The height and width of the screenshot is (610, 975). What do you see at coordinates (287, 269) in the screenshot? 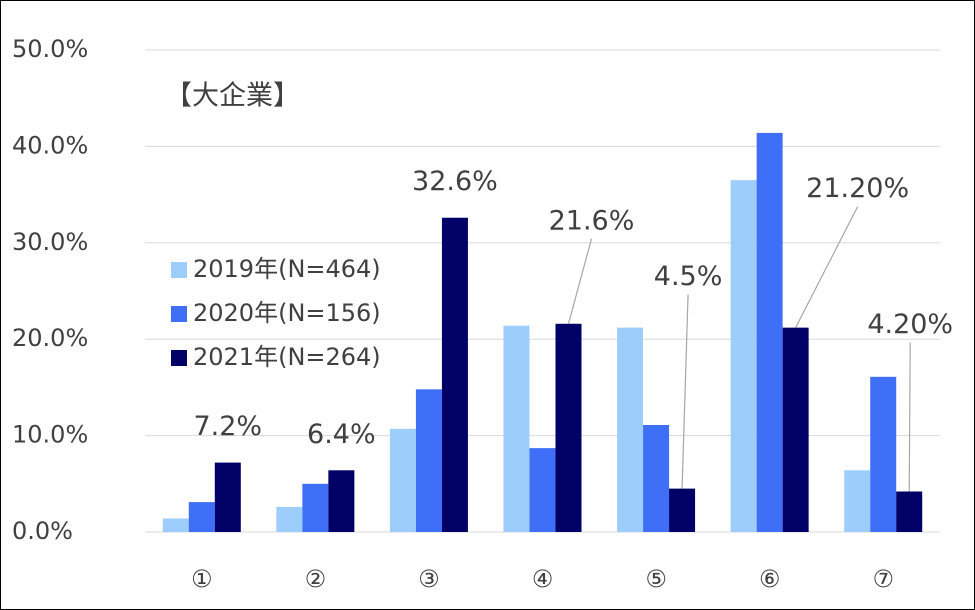
I see `legend-label: 2019年(N=464)` at bounding box center [287, 269].